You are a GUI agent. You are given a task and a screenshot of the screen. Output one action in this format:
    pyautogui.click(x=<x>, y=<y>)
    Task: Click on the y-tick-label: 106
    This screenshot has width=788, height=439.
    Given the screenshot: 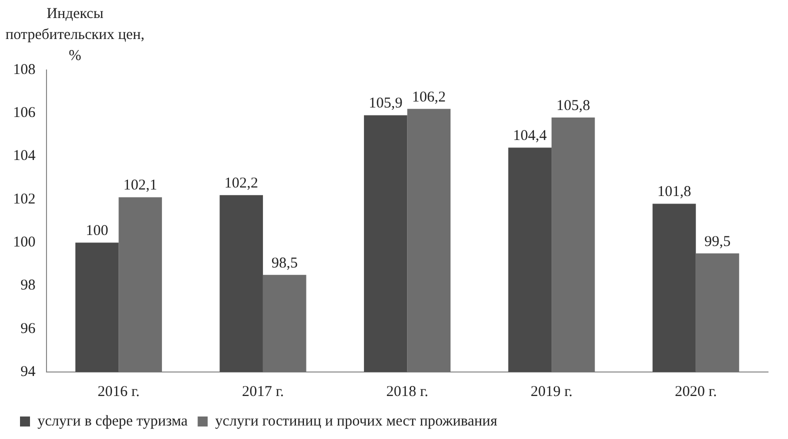 What is the action you would take?
    pyautogui.click(x=24, y=113)
    